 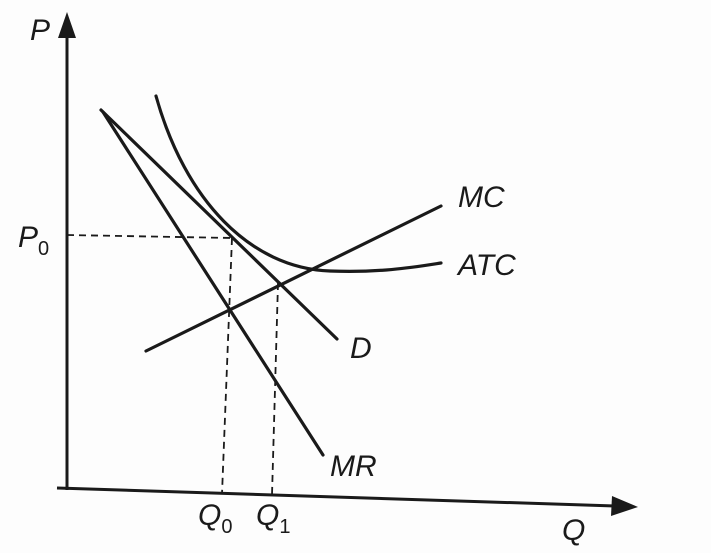 I want to click on q1-dashed-line, so click(x=275, y=389).